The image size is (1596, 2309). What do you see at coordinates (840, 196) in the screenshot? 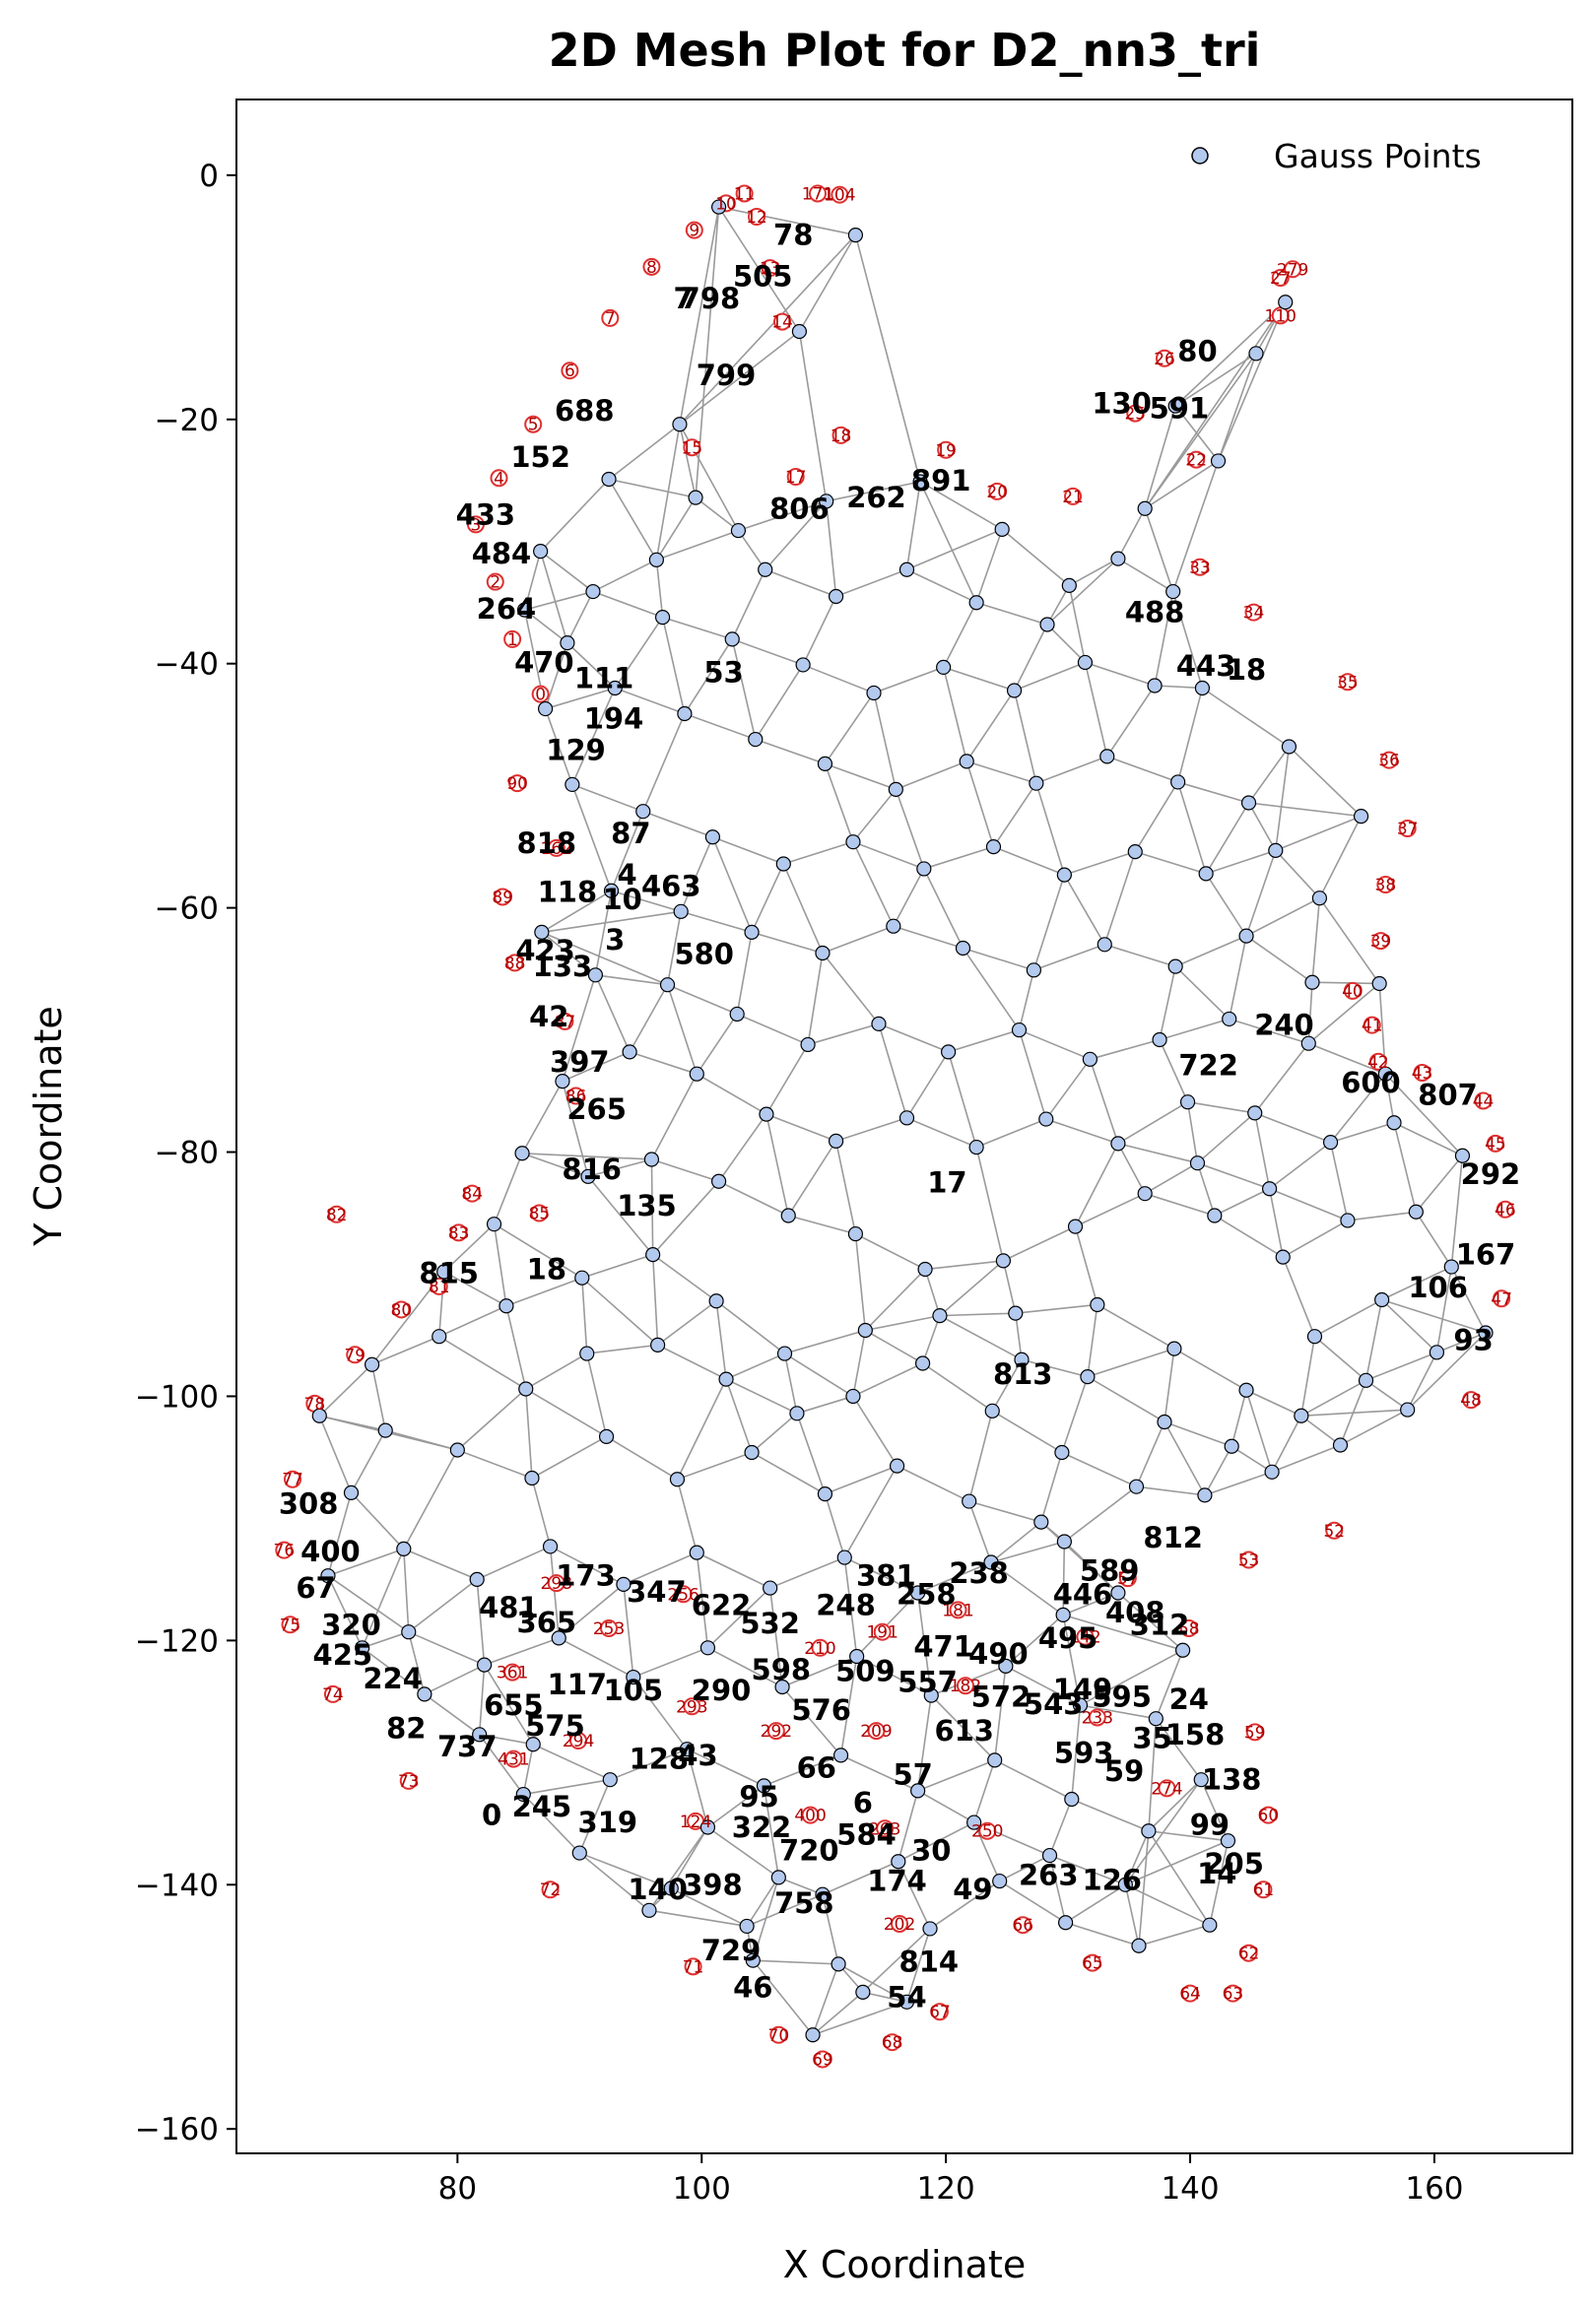
I see `node-label: 104` at bounding box center [840, 196].